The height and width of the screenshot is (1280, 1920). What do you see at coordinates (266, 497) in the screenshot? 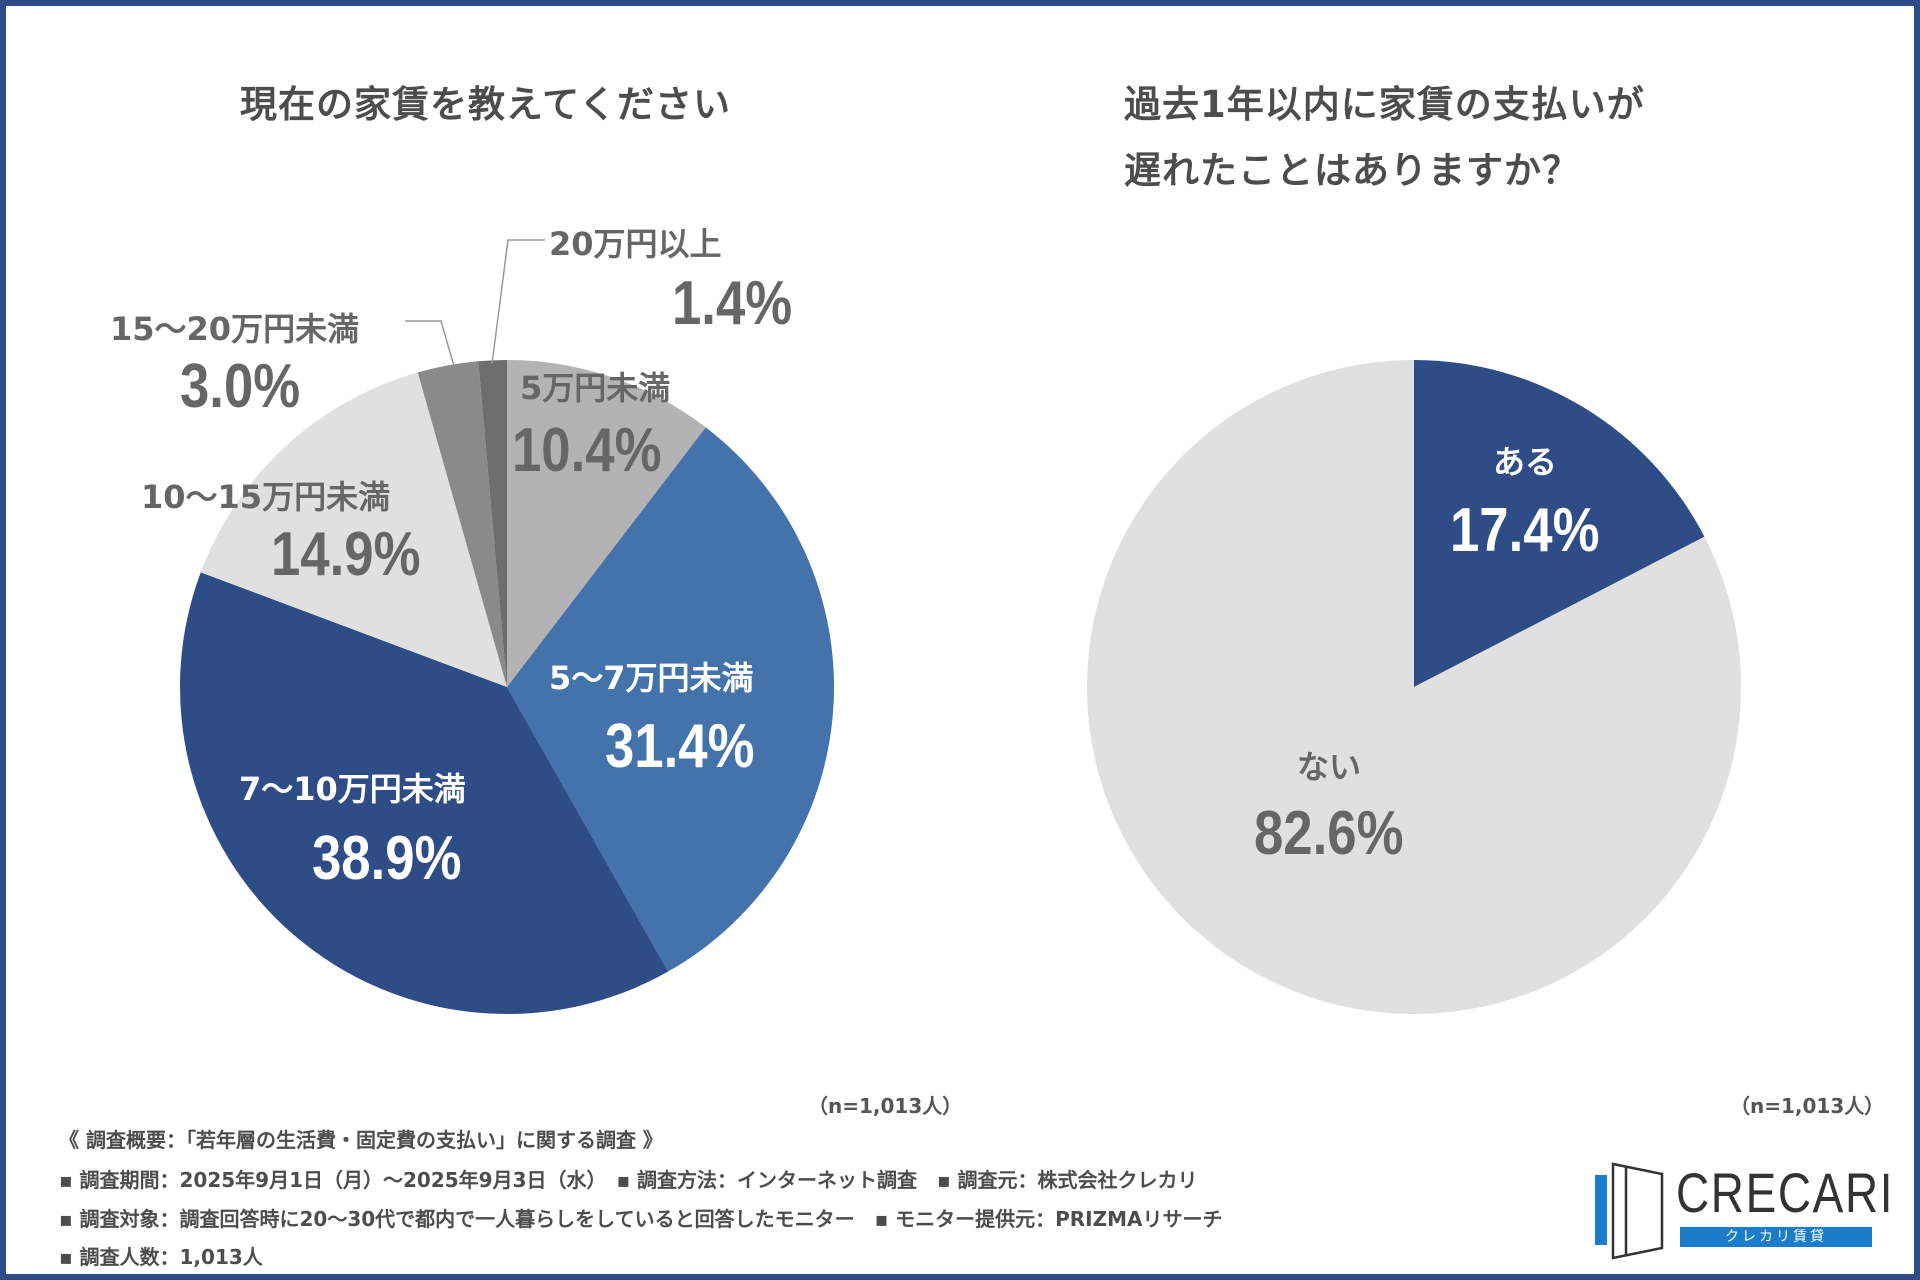
I see `slice-label-10-15man: 10〜15万円未満` at bounding box center [266, 497].